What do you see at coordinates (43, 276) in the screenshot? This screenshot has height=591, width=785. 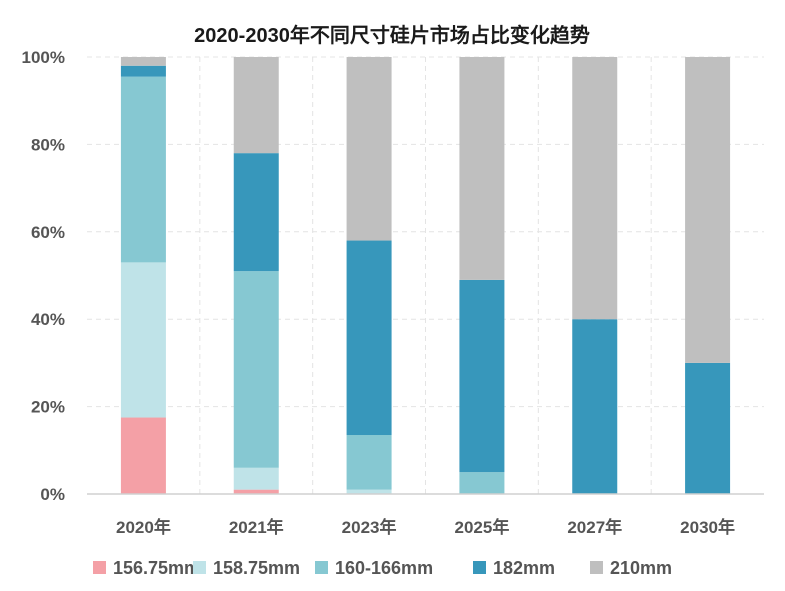 I see `y-axis-ticks: 0% 20% 40% 60% 80% 100%` at bounding box center [43, 276].